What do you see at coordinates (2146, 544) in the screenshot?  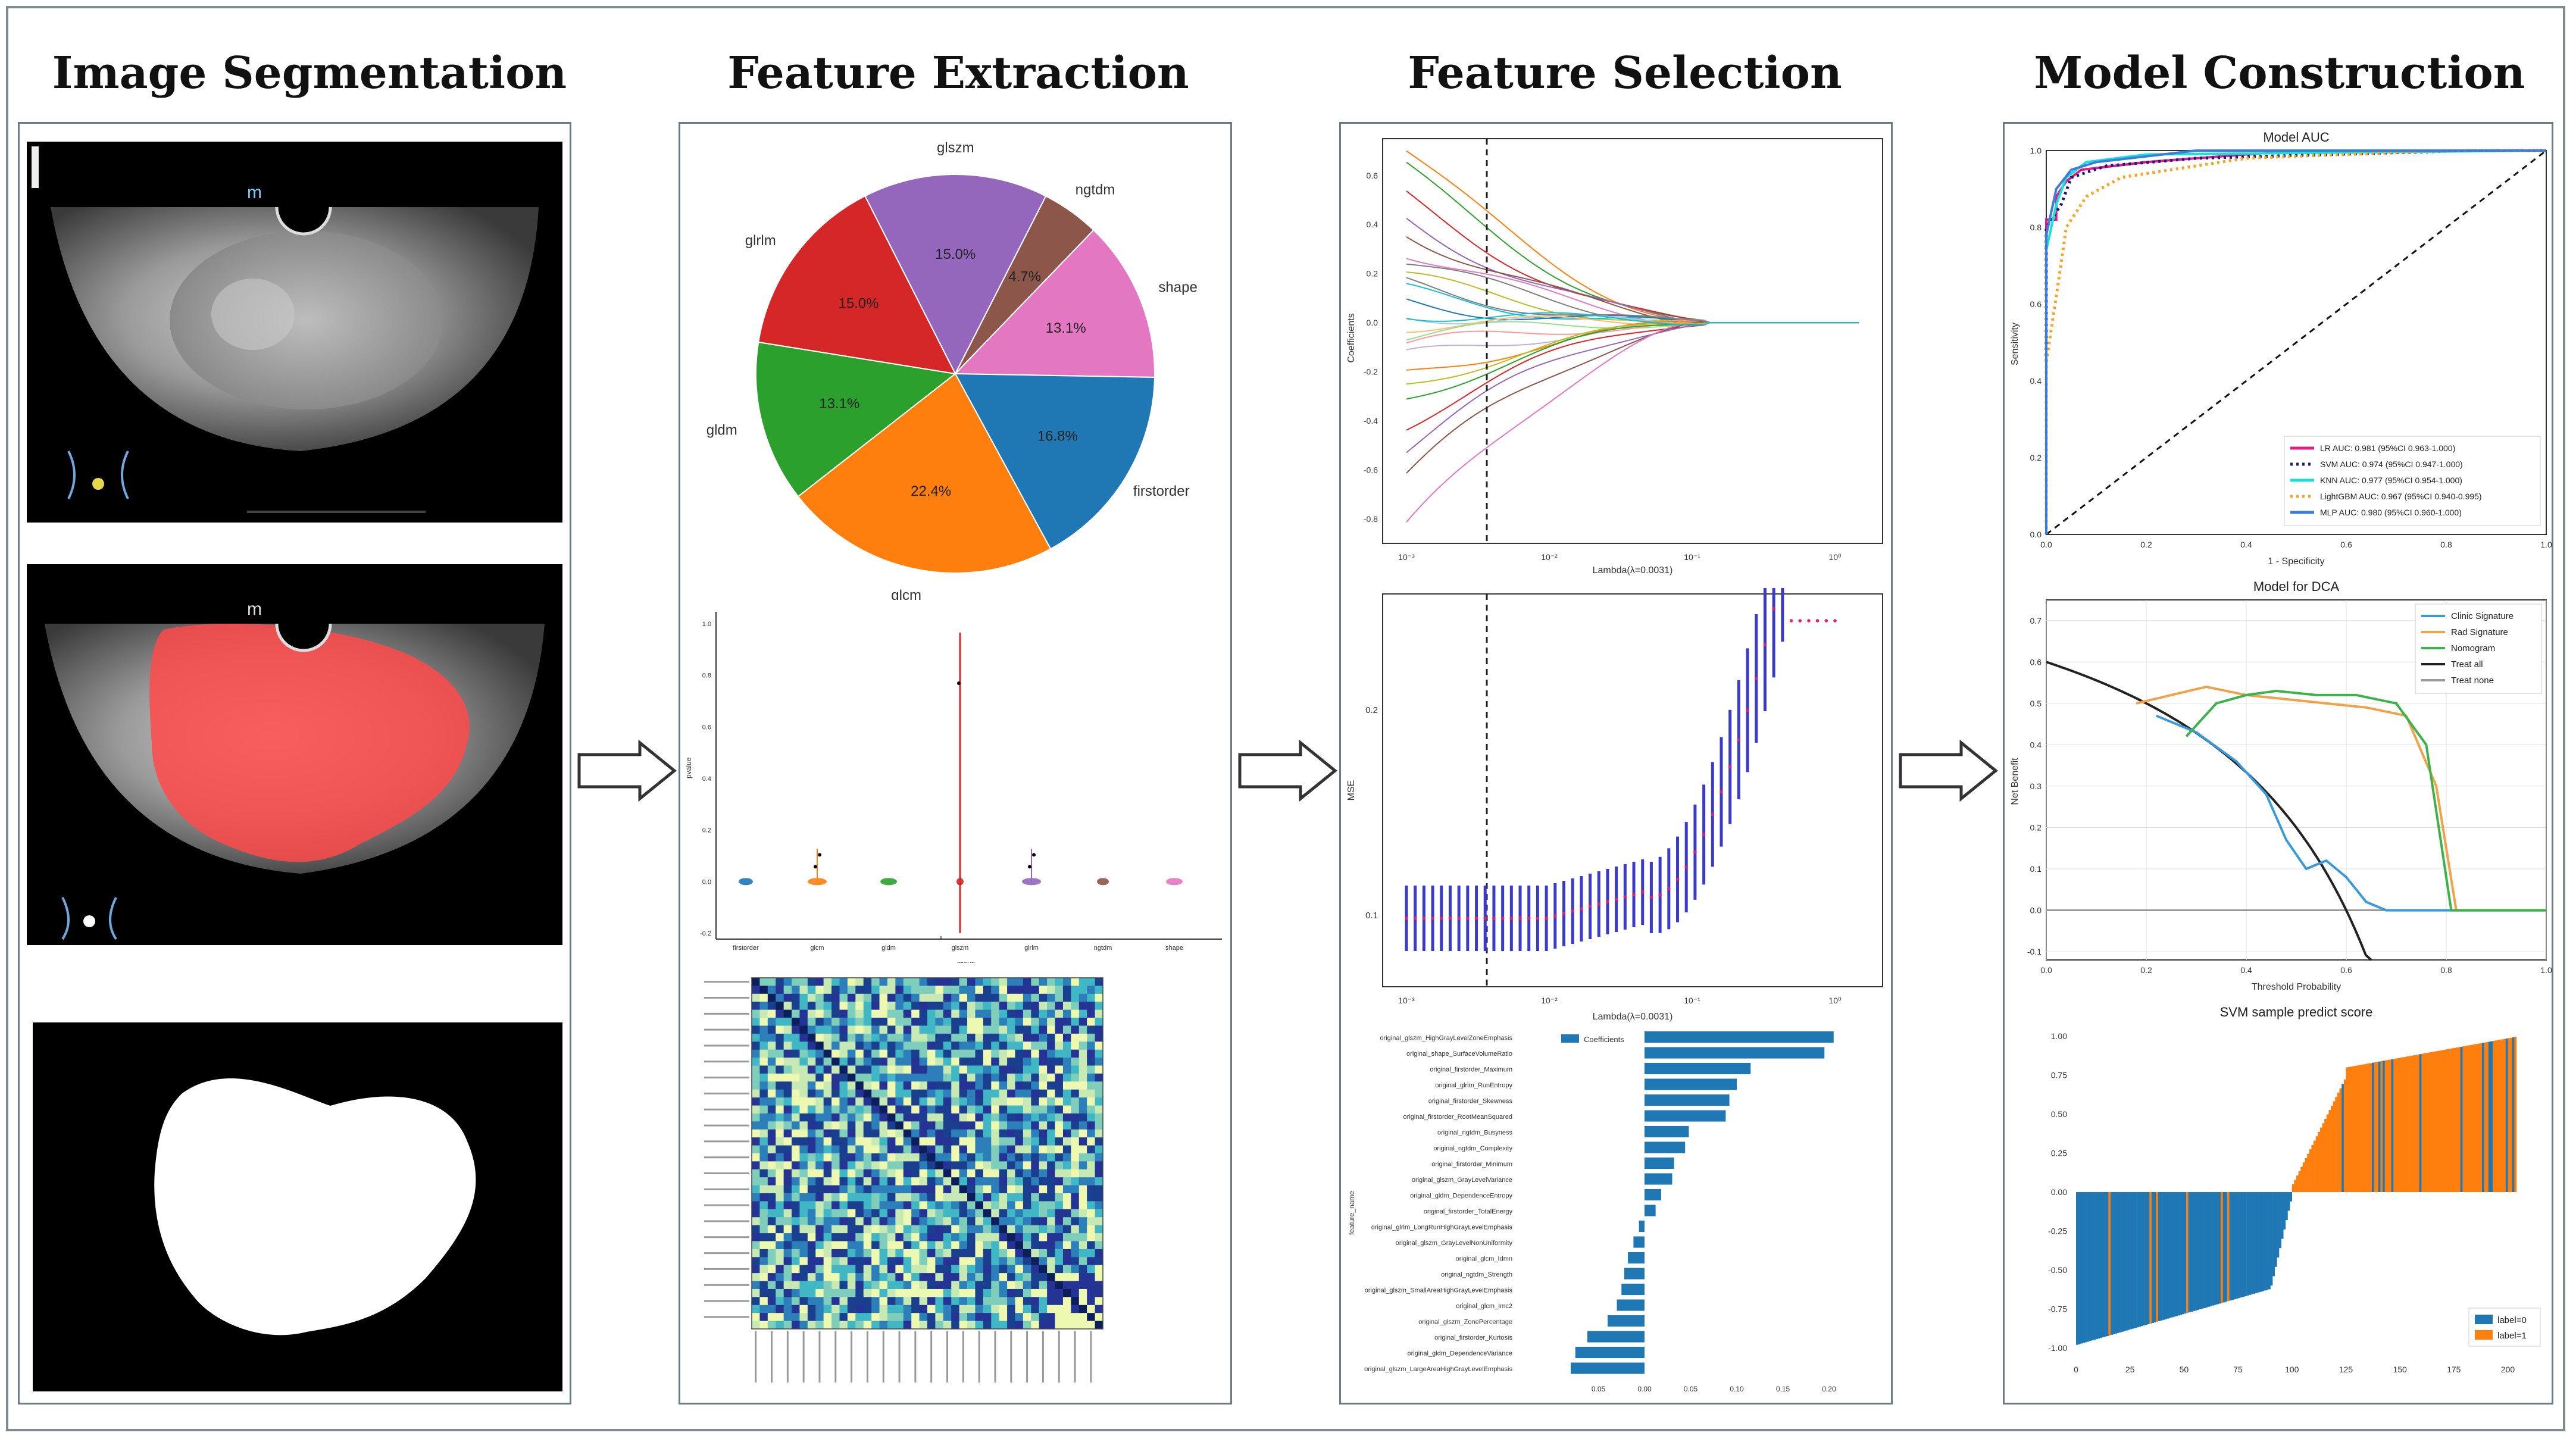 I see `roc-xtick: 0.2` at bounding box center [2146, 544].